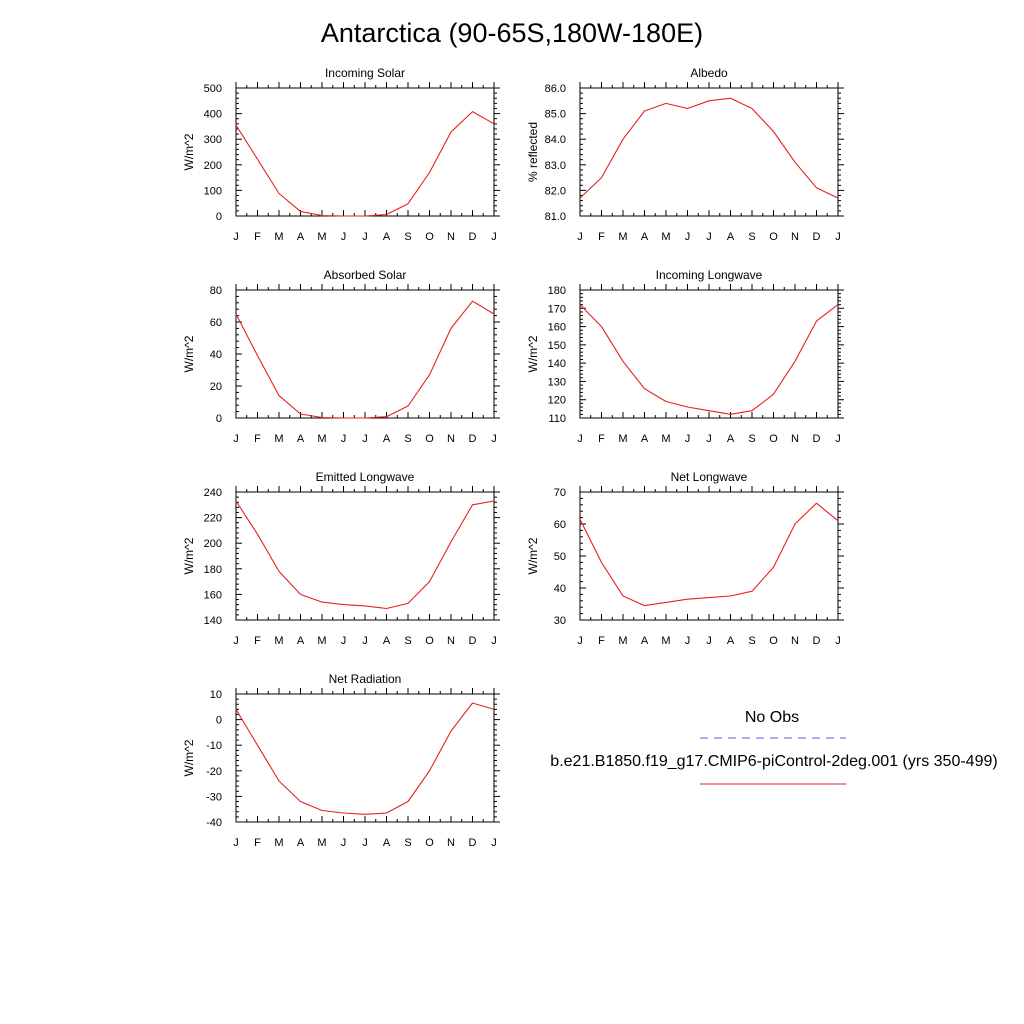 This screenshot has height=1024, width=1024. What do you see at coordinates (555, 115) in the screenshot?
I see `y-tick-label: 85.0` at bounding box center [555, 115].